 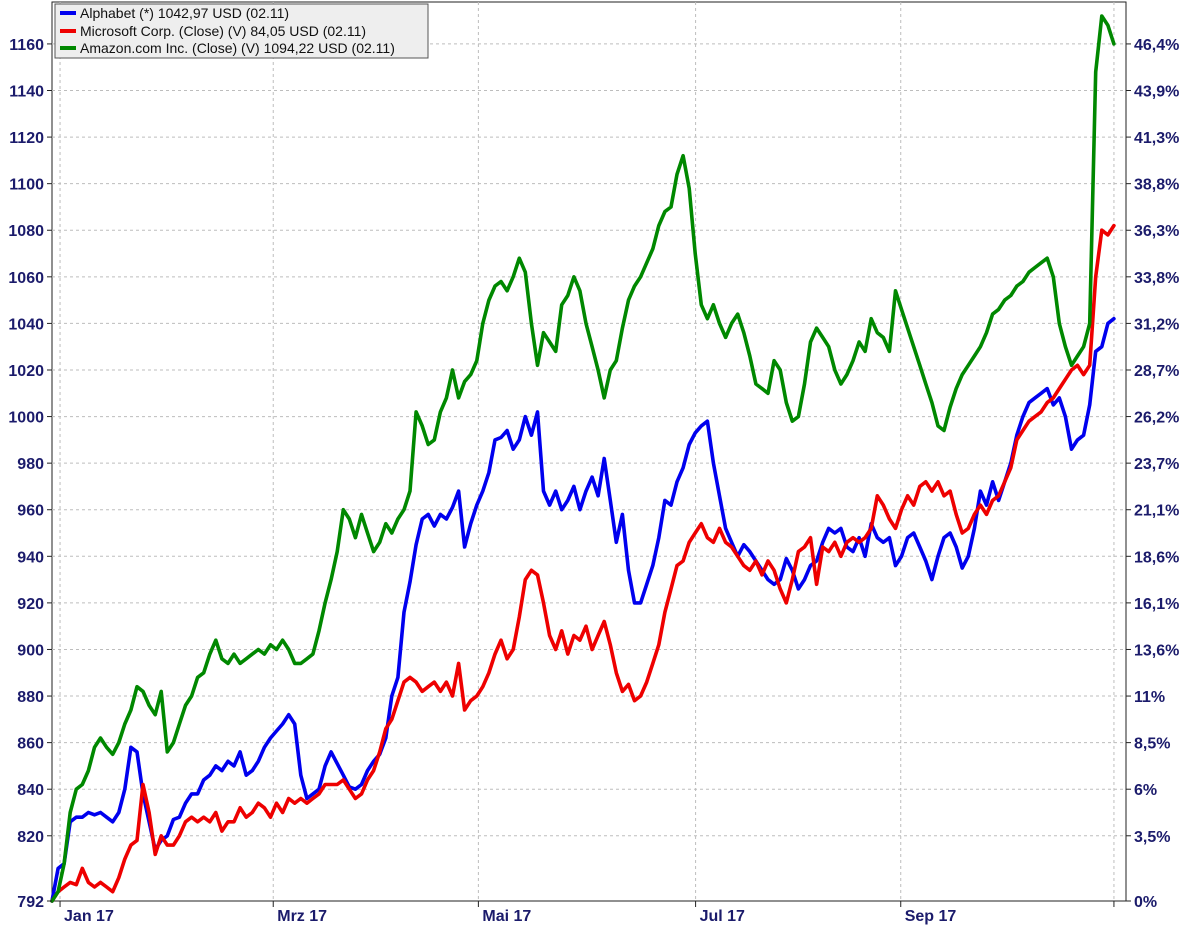 I want to click on x-axis: Jan 17 Mrz 17 Mai 17 Jul 17 Sep 17, so click(x=587, y=913).